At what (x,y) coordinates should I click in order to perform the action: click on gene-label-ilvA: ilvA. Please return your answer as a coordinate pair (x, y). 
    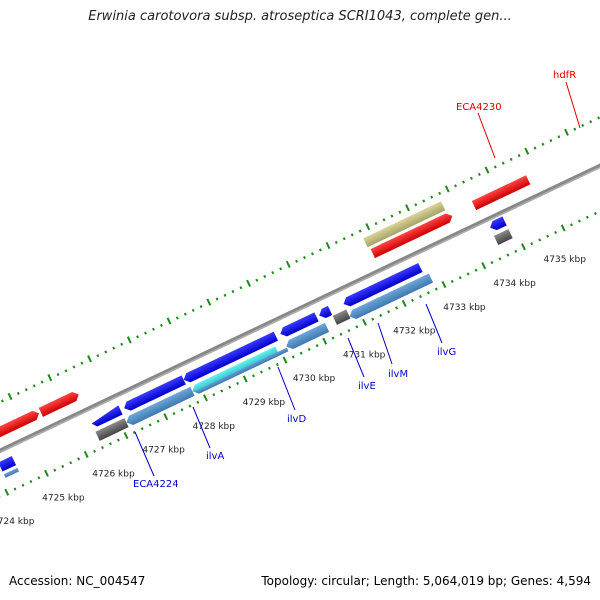
    Looking at the image, I should click on (215, 456).